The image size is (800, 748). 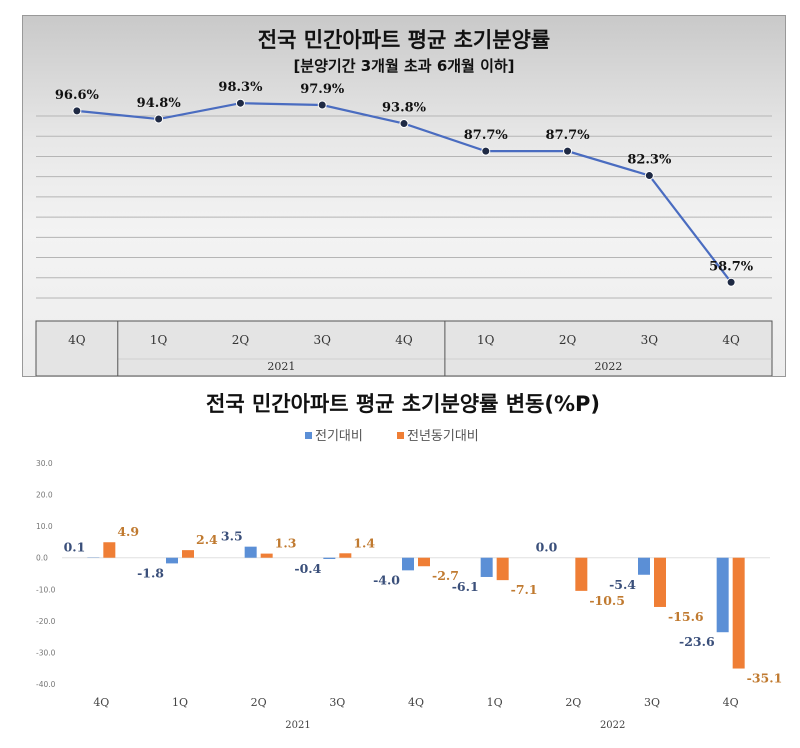 I want to click on line-chart-subtitle: [분양기간 3개월 초과 6개월 이하], so click(x=403, y=66).